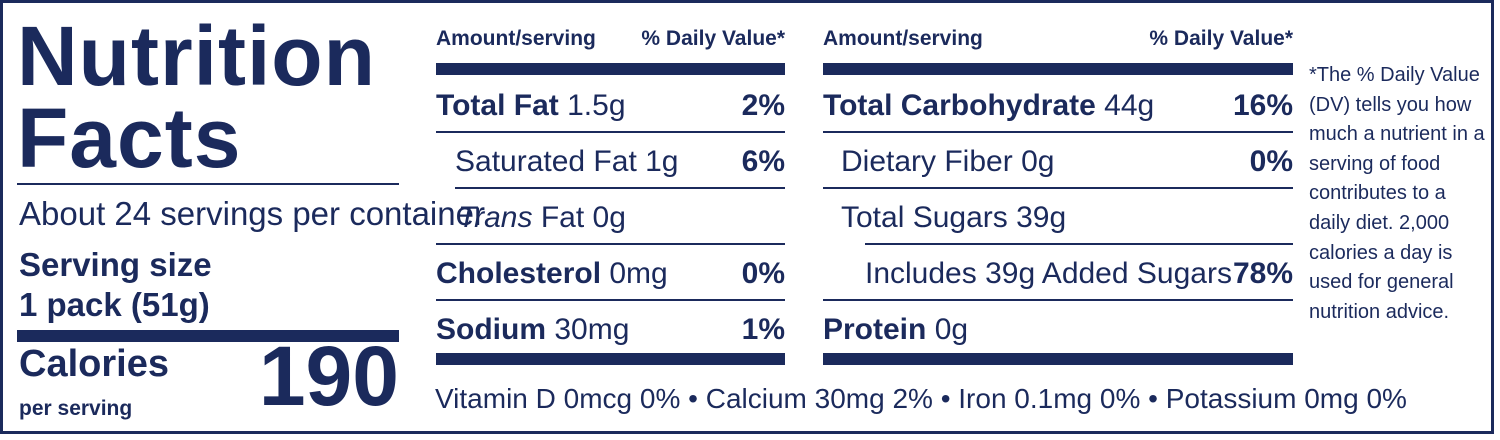 The image size is (1500, 440). What do you see at coordinates (546, 161) in the screenshot?
I see `nutrient-name: Saturated Fat` at bounding box center [546, 161].